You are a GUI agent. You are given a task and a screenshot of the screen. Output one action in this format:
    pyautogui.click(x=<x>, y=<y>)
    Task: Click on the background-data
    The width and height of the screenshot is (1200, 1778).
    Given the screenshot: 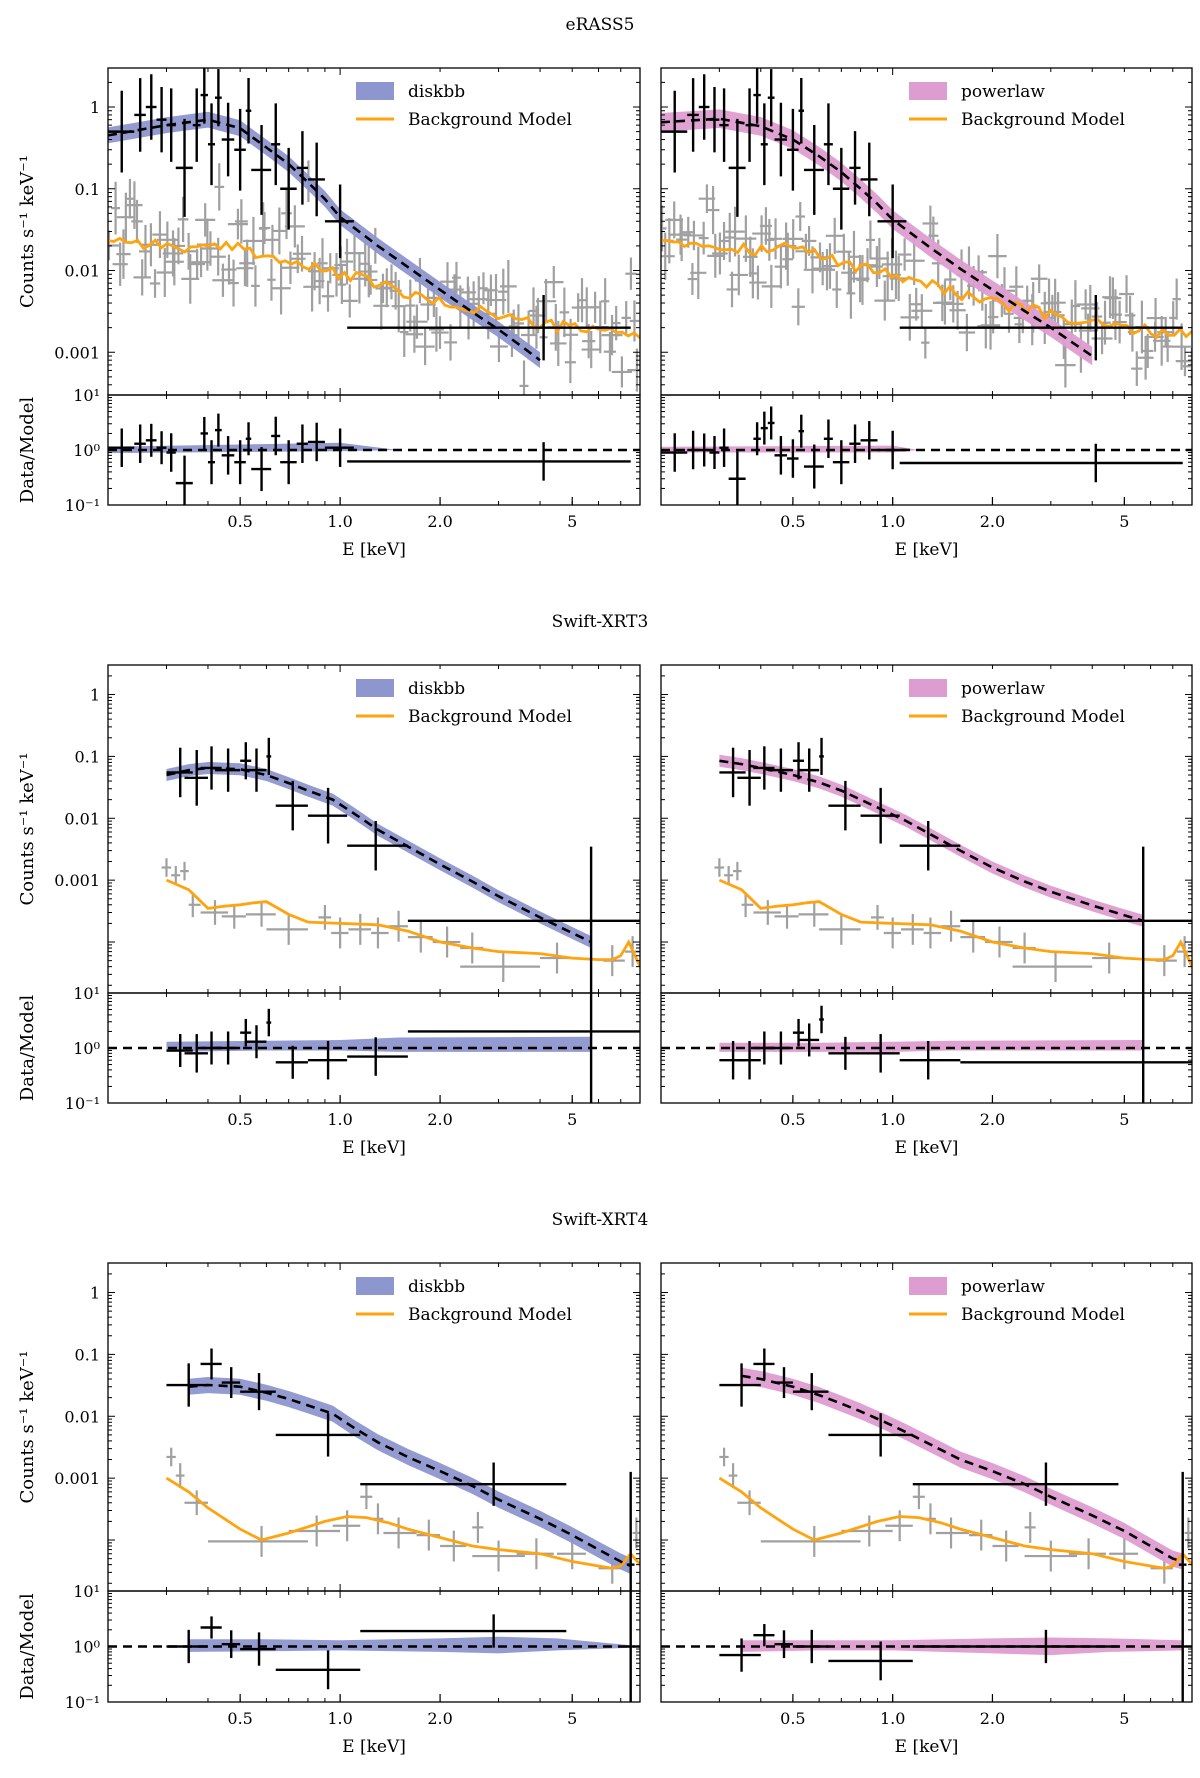 What is the action you would take?
    pyautogui.click(x=403, y=1515)
    